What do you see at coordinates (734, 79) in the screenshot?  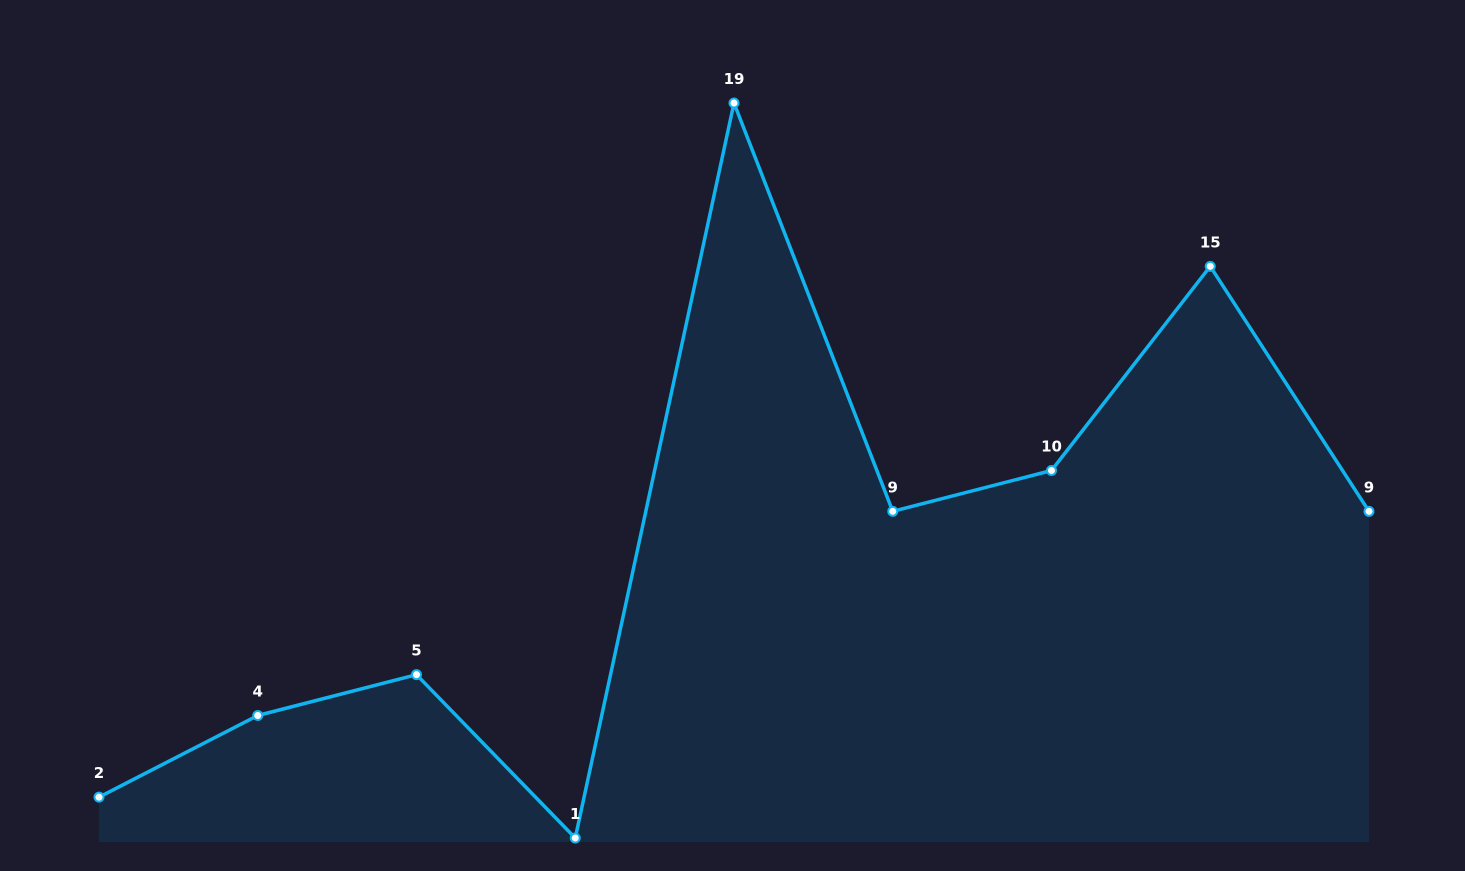 I see `data-label: 19` at bounding box center [734, 79].